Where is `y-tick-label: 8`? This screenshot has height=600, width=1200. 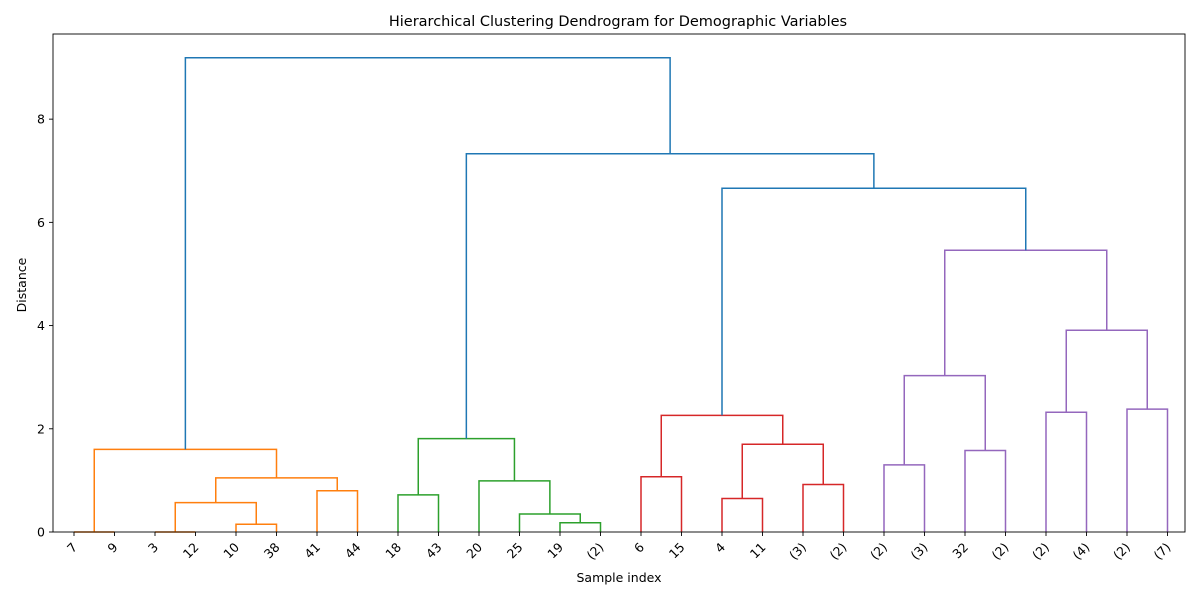 y-tick-label: 8 is located at coordinates (41, 119).